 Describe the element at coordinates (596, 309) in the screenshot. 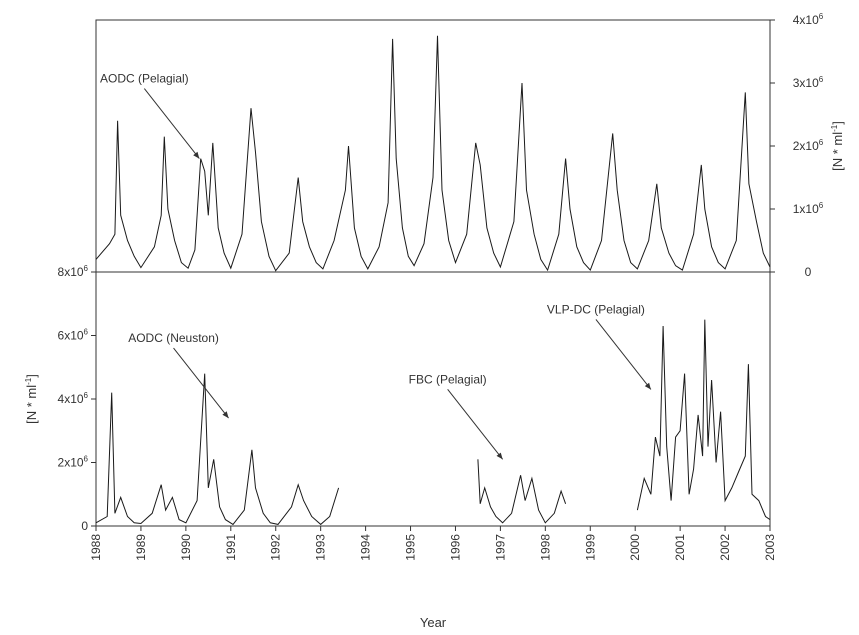

I see `annotation-label: VLP-DC (Pelagial)` at that location.